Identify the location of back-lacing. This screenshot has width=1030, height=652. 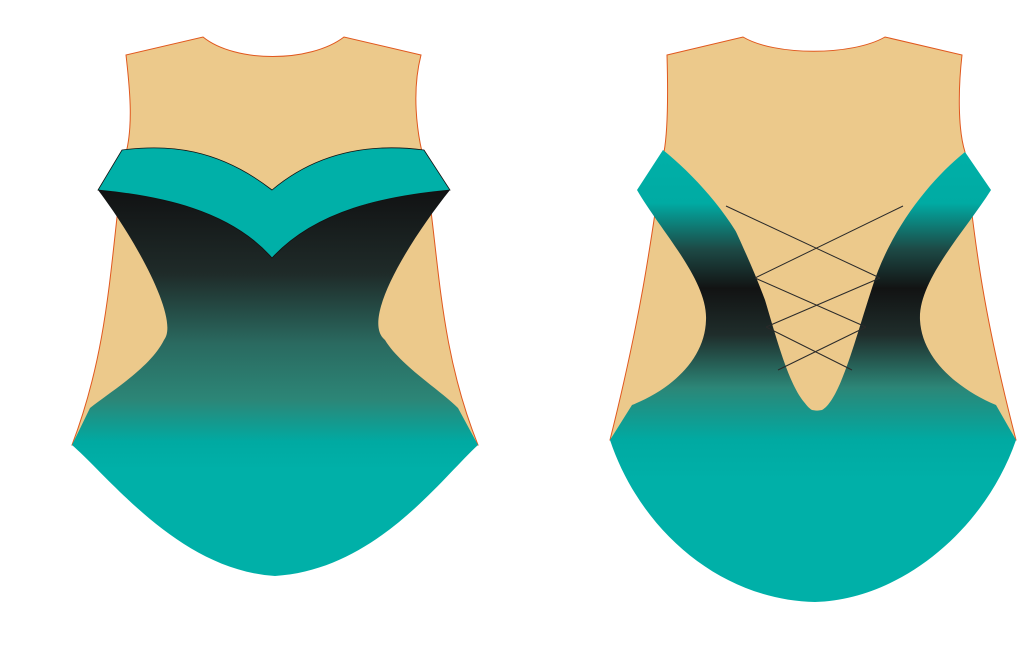
(814, 288).